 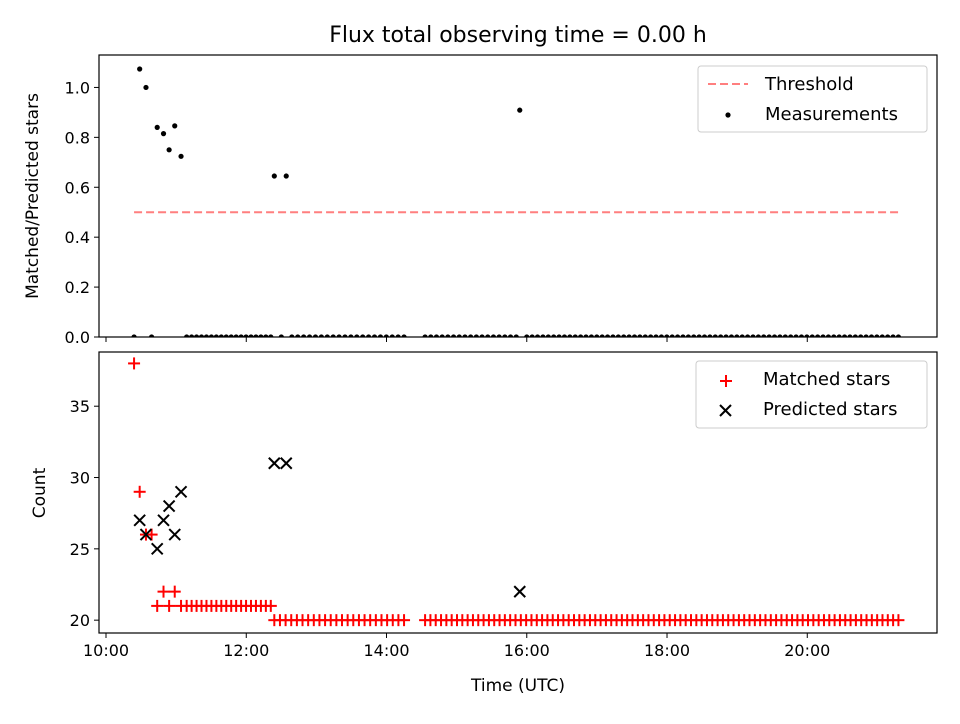 I want to click on top-legend-box, so click(x=812, y=99).